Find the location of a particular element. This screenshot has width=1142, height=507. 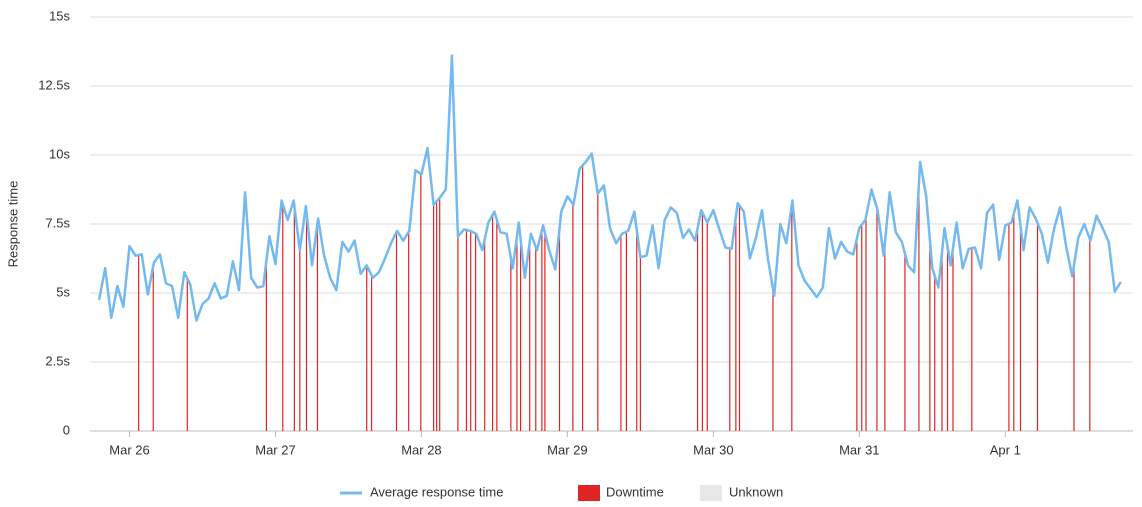

x-tick-label: Mar 28 is located at coordinates (421, 449).